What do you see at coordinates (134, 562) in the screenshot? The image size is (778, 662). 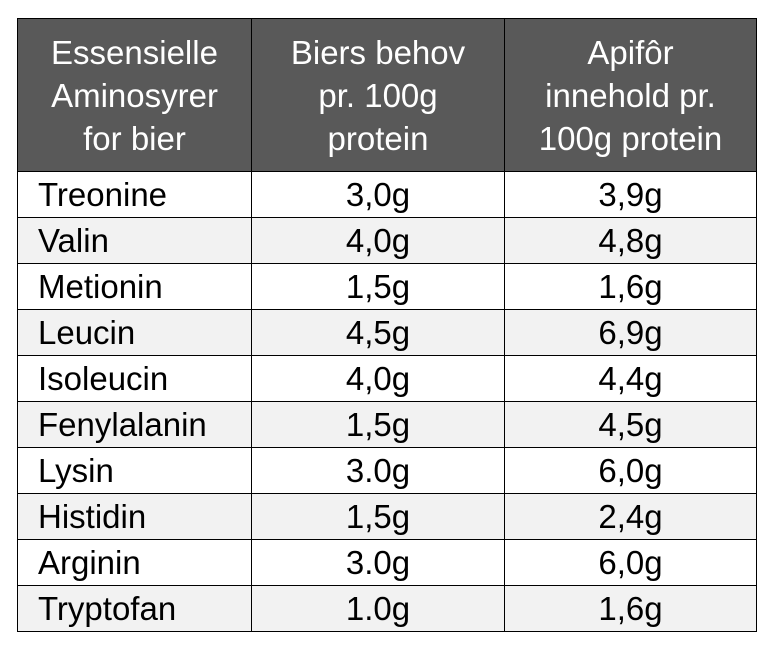 I see `amino-acid-name: Arginin` at bounding box center [134, 562].